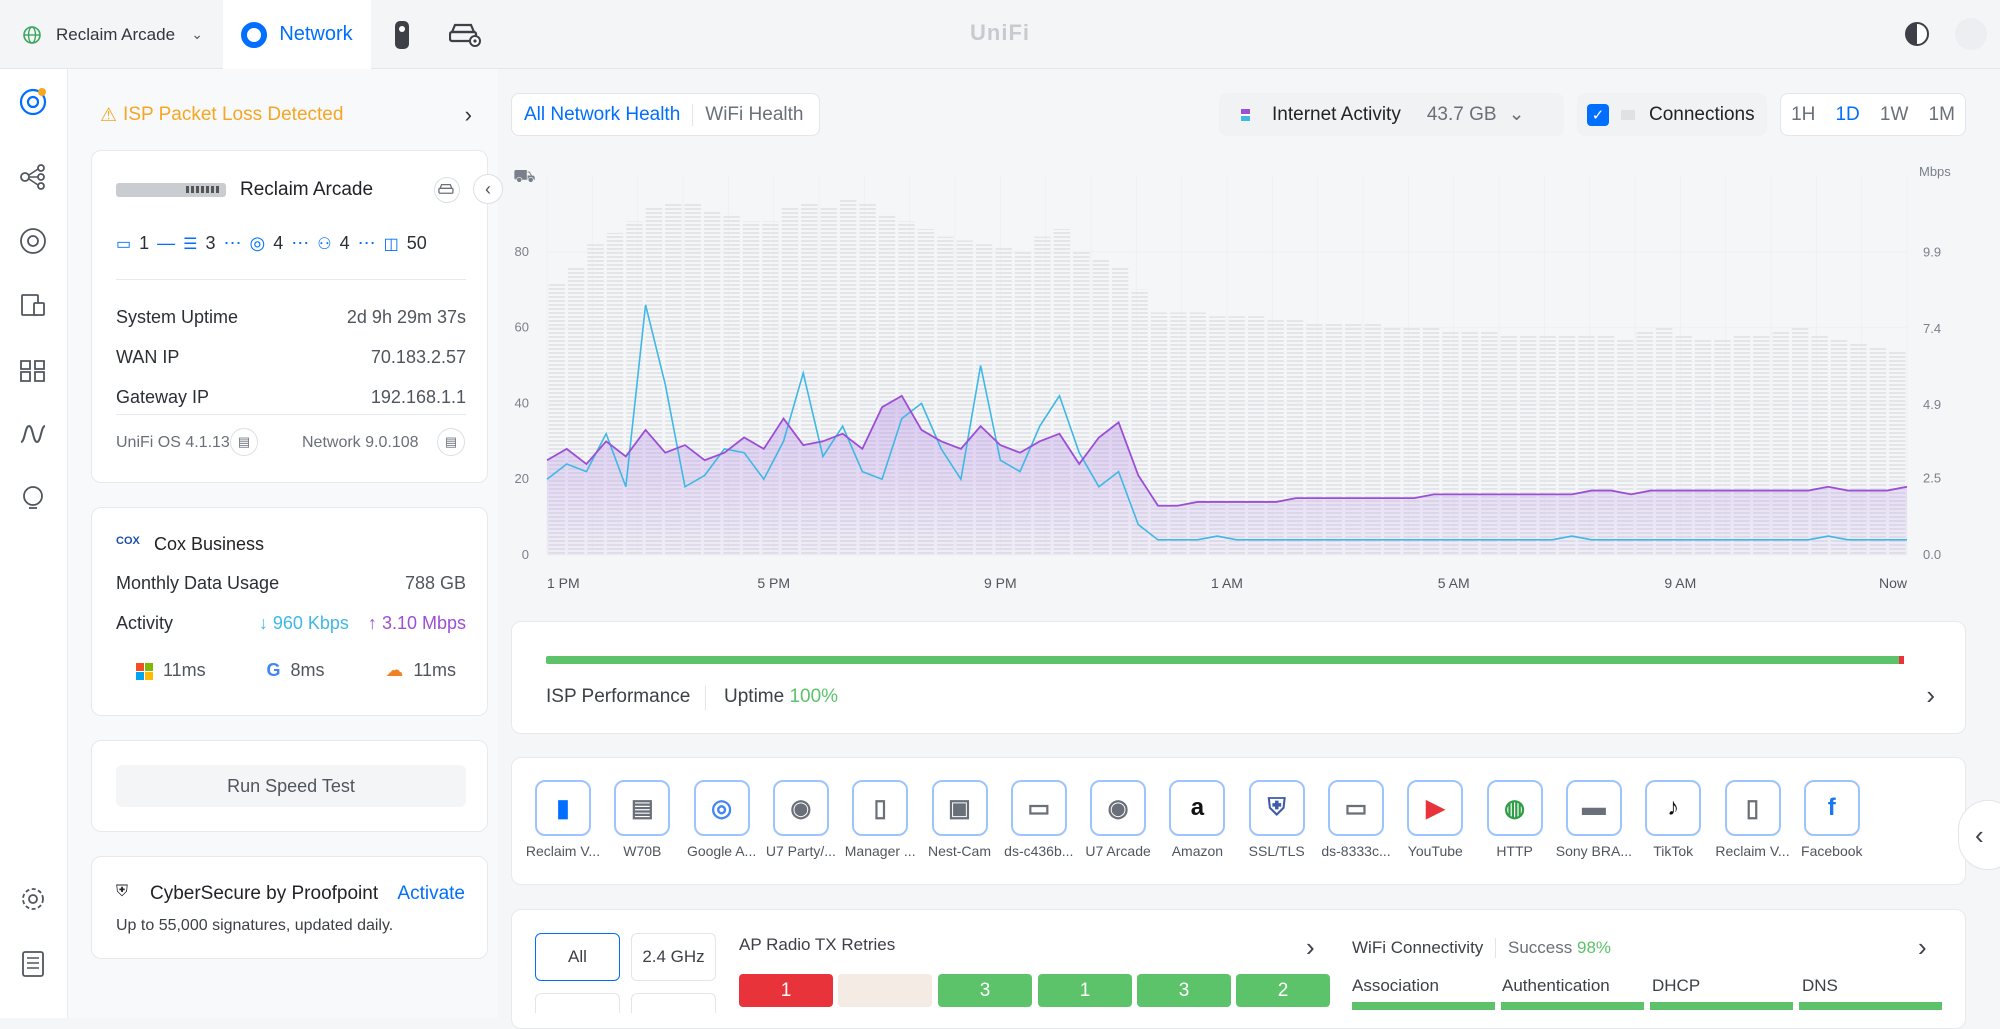 The image size is (2000, 1029). What do you see at coordinates (959, 851) in the screenshot?
I see `client-label: Nest-Cam` at bounding box center [959, 851].